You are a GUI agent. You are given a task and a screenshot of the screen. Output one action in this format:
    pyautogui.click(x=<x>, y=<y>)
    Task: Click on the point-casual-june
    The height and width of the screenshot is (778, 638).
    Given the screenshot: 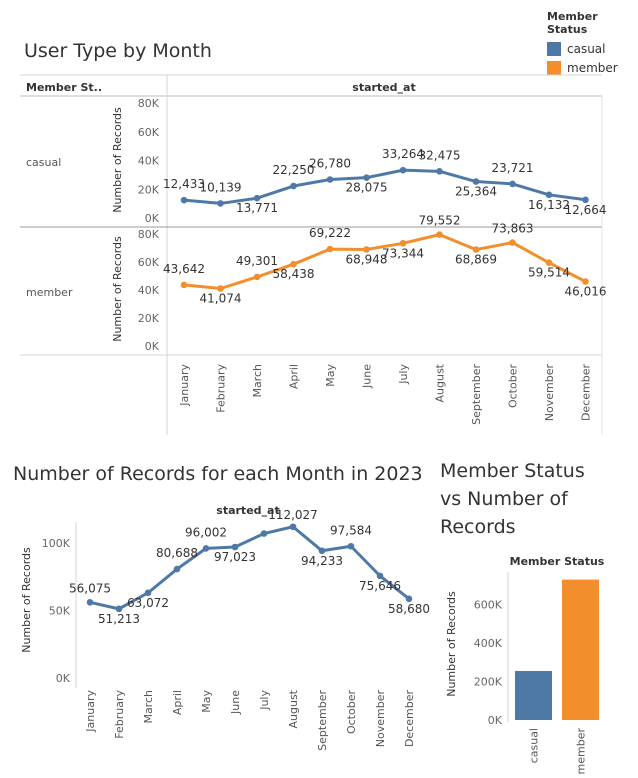 What is the action you would take?
    pyautogui.click(x=366, y=177)
    